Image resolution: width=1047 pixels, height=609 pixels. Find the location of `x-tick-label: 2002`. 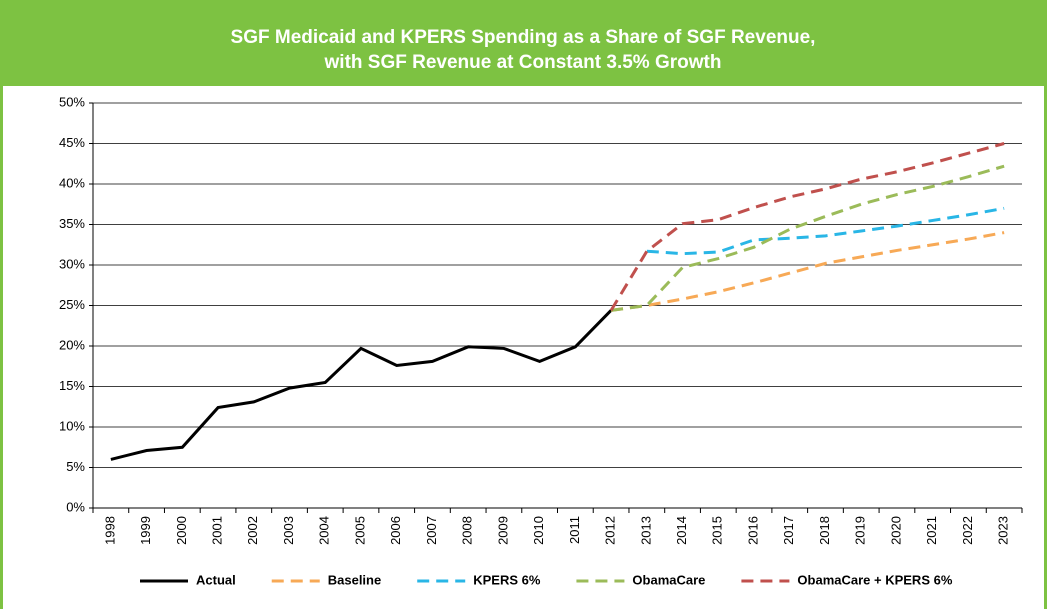

x-tick-label: 2002 is located at coordinates (252, 530).